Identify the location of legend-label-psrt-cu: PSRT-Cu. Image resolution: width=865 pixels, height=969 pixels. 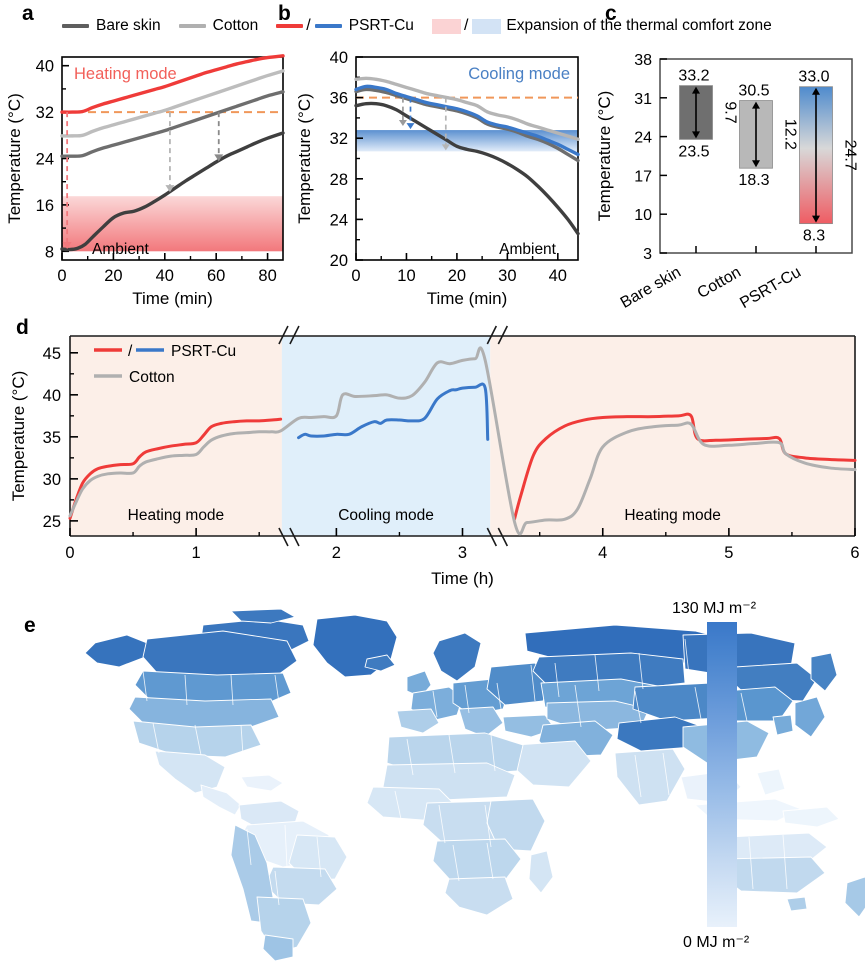
(381, 25).